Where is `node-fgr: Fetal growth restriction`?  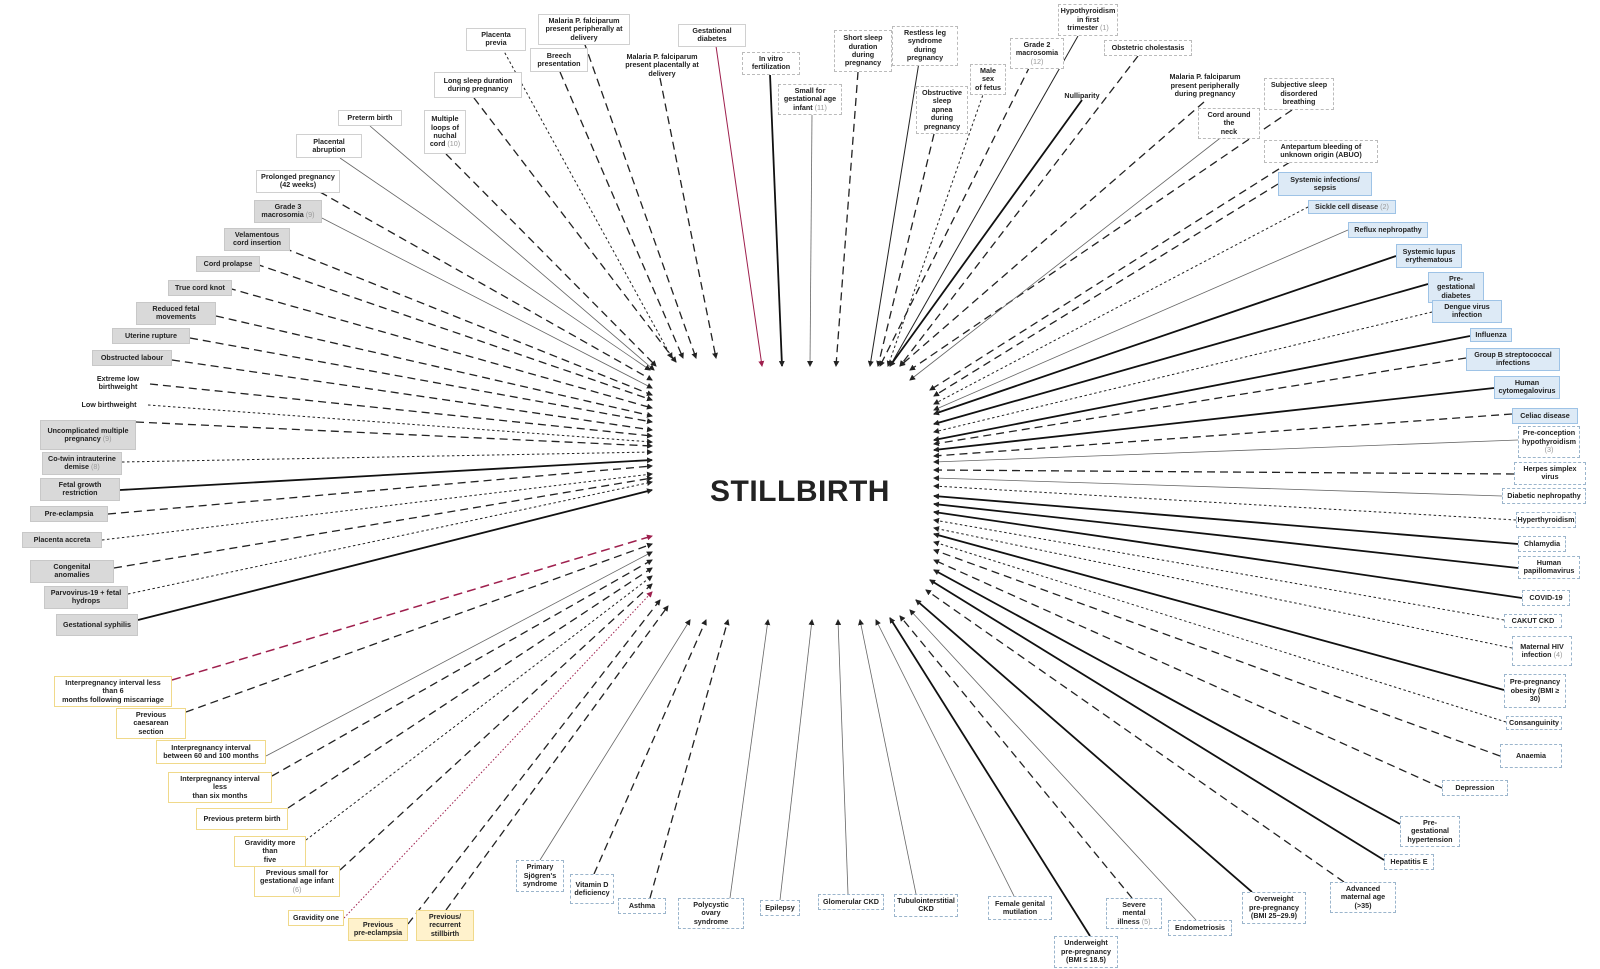
node-fgr: Fetal growth restriction is located at coordinates (80, 489).